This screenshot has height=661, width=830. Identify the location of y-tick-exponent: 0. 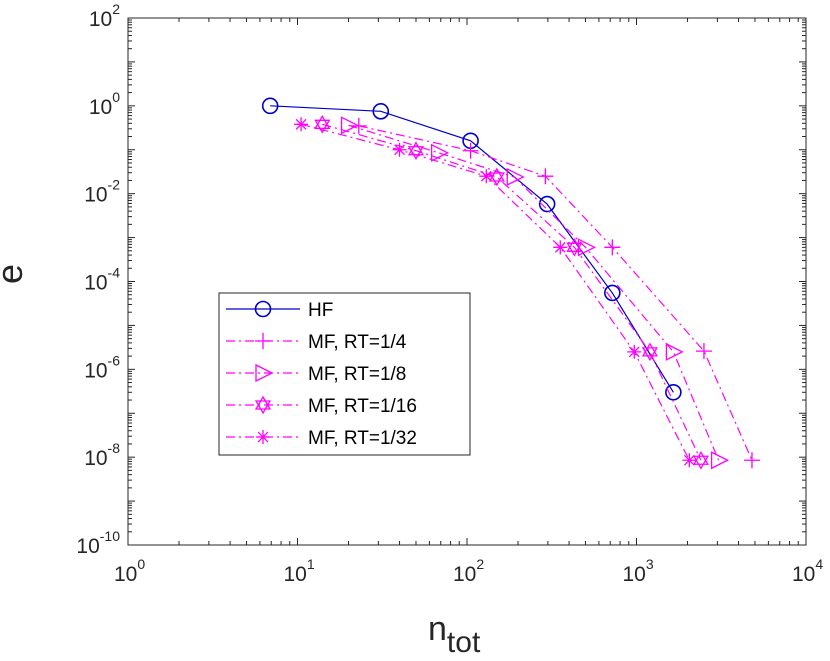
(116, 97).